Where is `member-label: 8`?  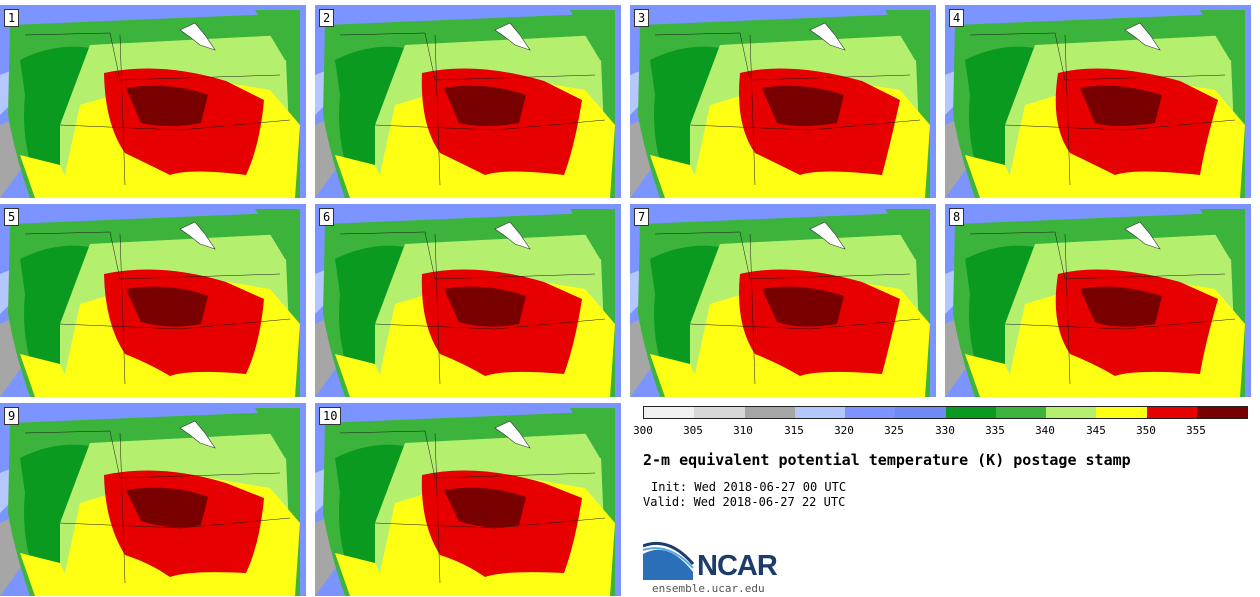
member-label: 8 is located at coordinates (957, 217).